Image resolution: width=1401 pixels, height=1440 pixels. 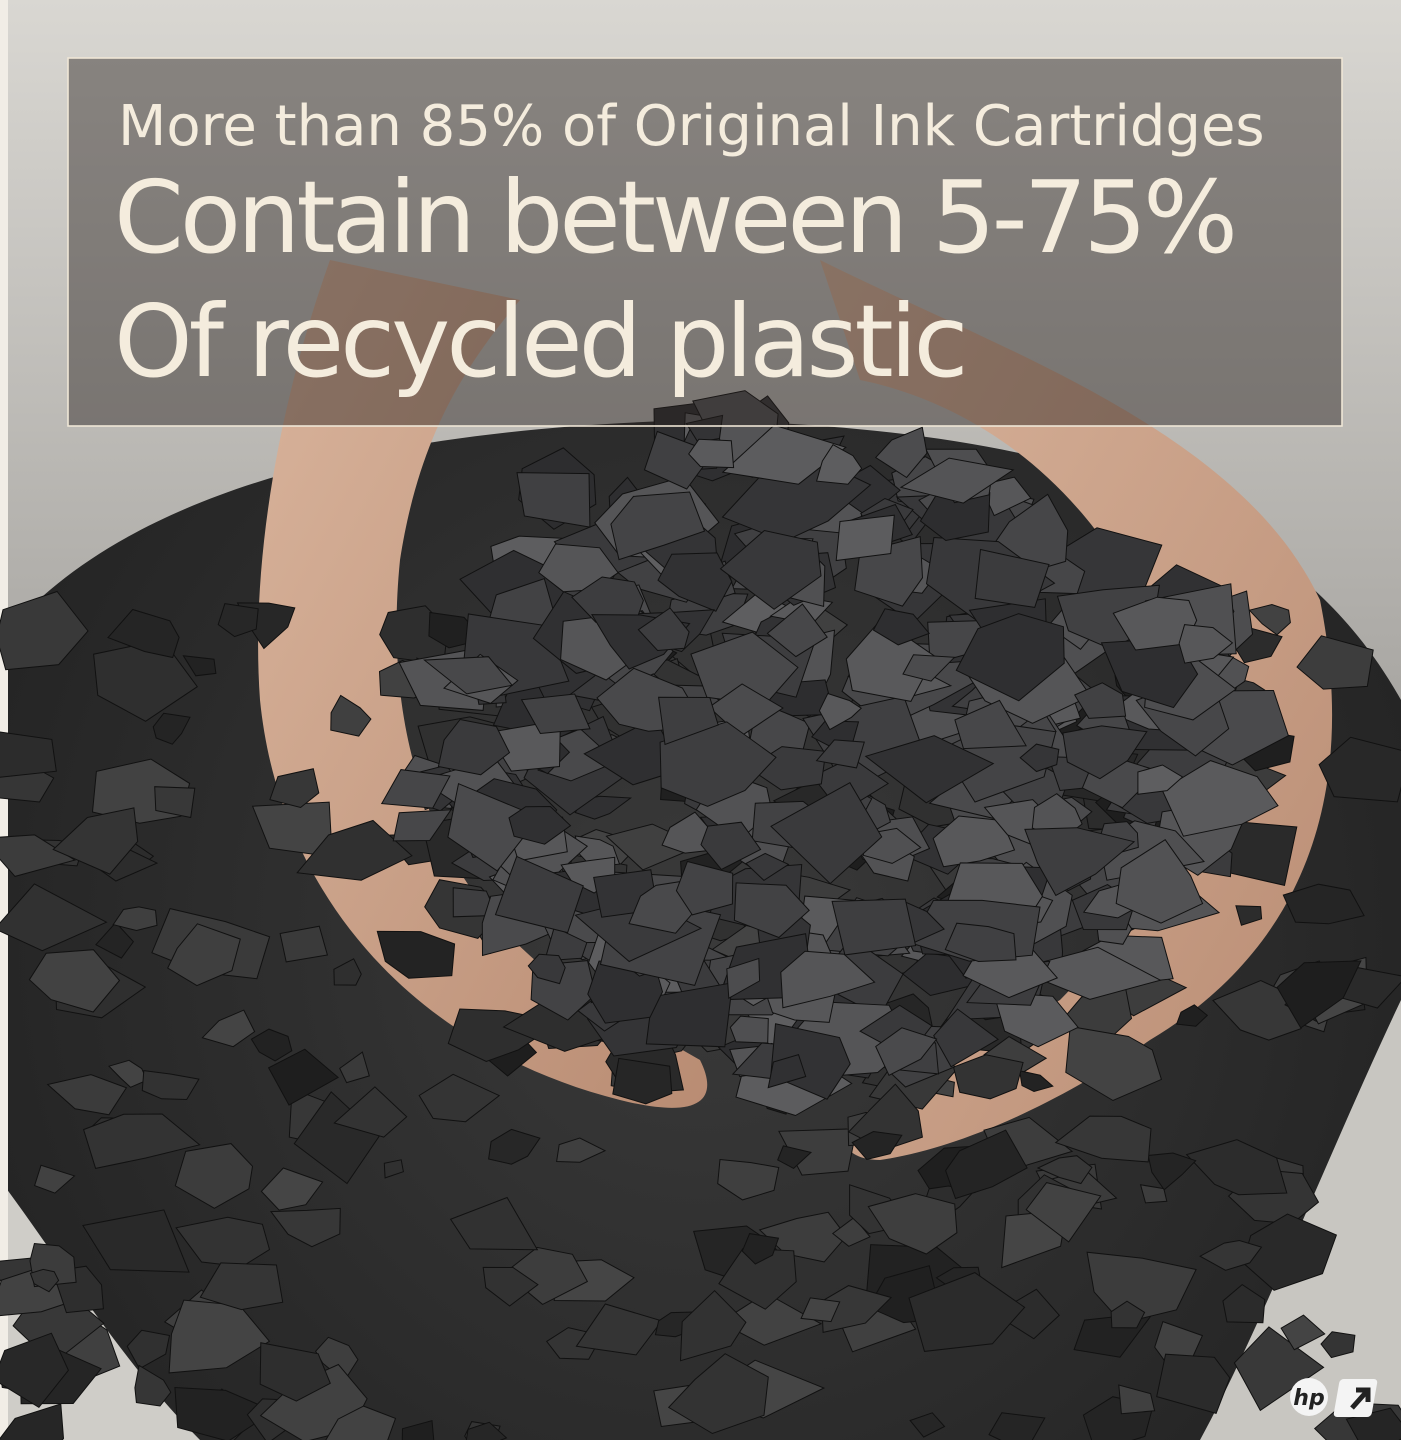 I want to click on headline-line2: Contain between 5-75%, so click(x=674, y=217).